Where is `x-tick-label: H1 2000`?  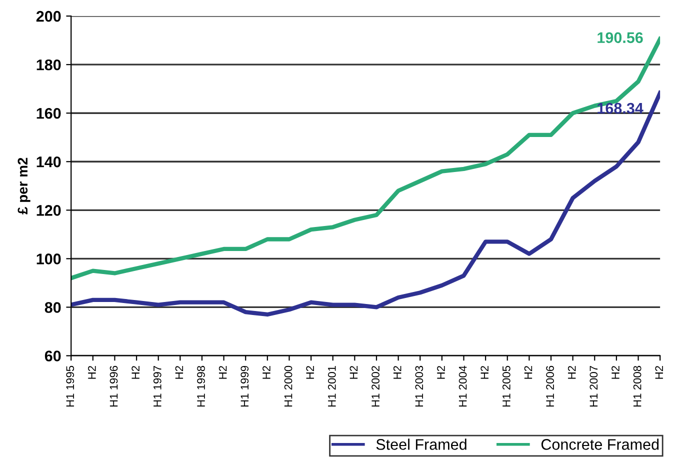 x-tick-label: H1 2000 is located at coordinates (288, 386).